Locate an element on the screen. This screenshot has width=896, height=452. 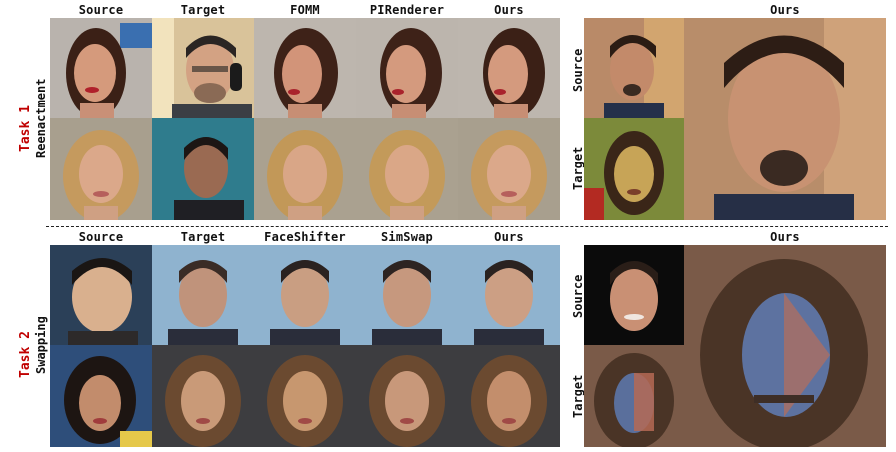
task1-r1-source-image is located at coordinates (101, 68).